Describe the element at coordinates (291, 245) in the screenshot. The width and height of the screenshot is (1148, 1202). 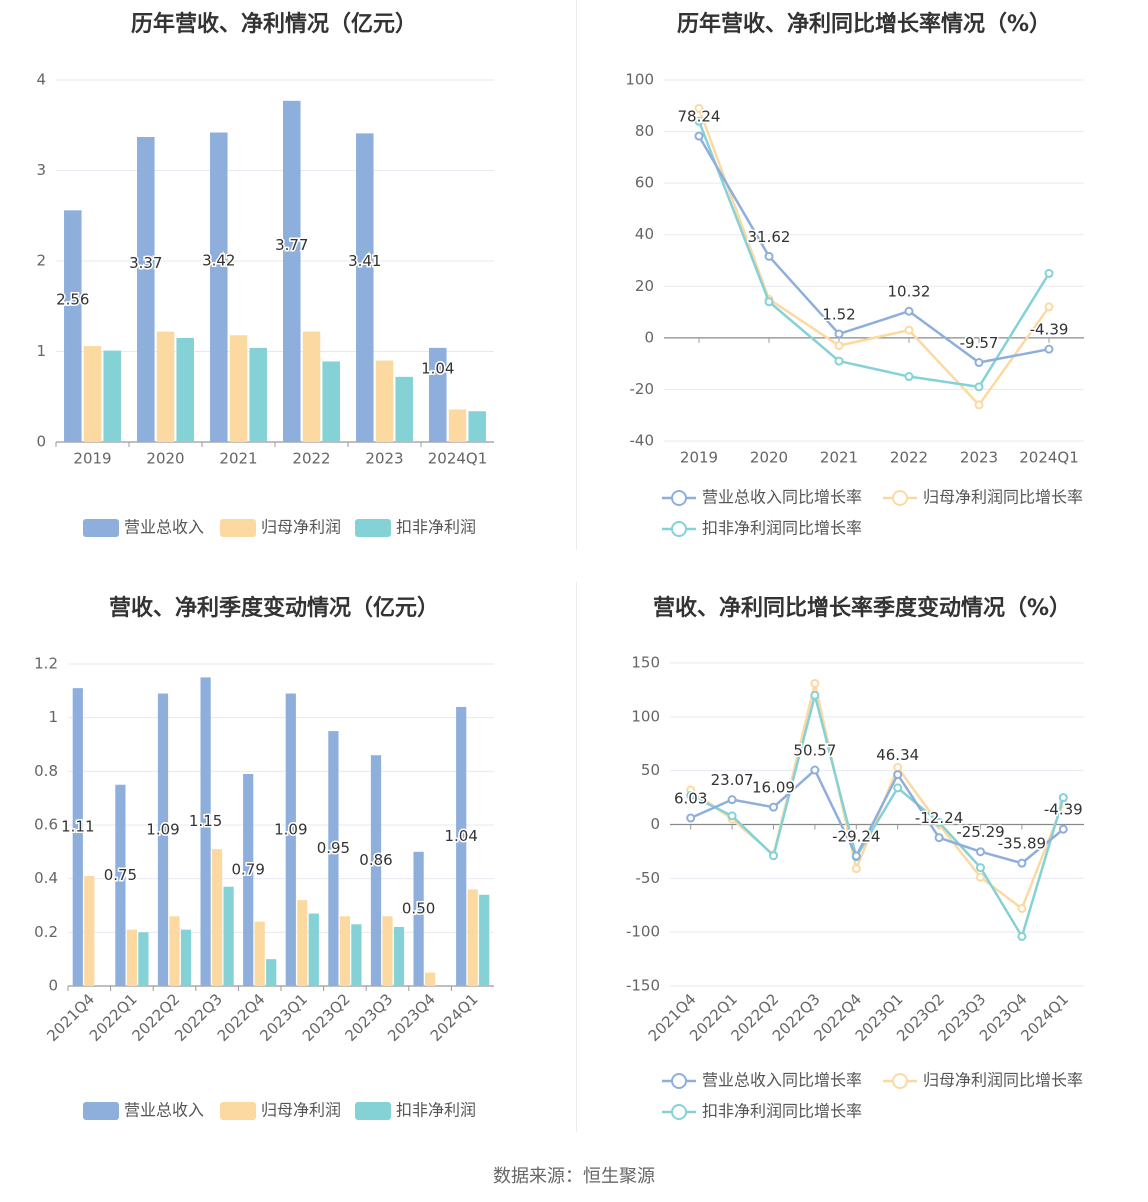
I see `revenue-value-label: 3.77` at that location.